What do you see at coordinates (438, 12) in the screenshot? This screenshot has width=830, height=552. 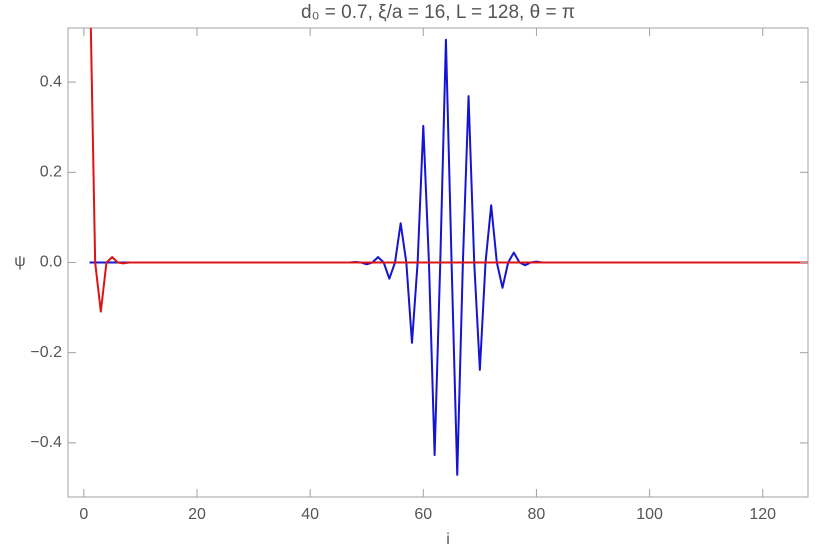 I see `chart-title: d₀ = 0.7, ξ/a = 16, L = 128, θ = π` at bounding box center [438, 12].